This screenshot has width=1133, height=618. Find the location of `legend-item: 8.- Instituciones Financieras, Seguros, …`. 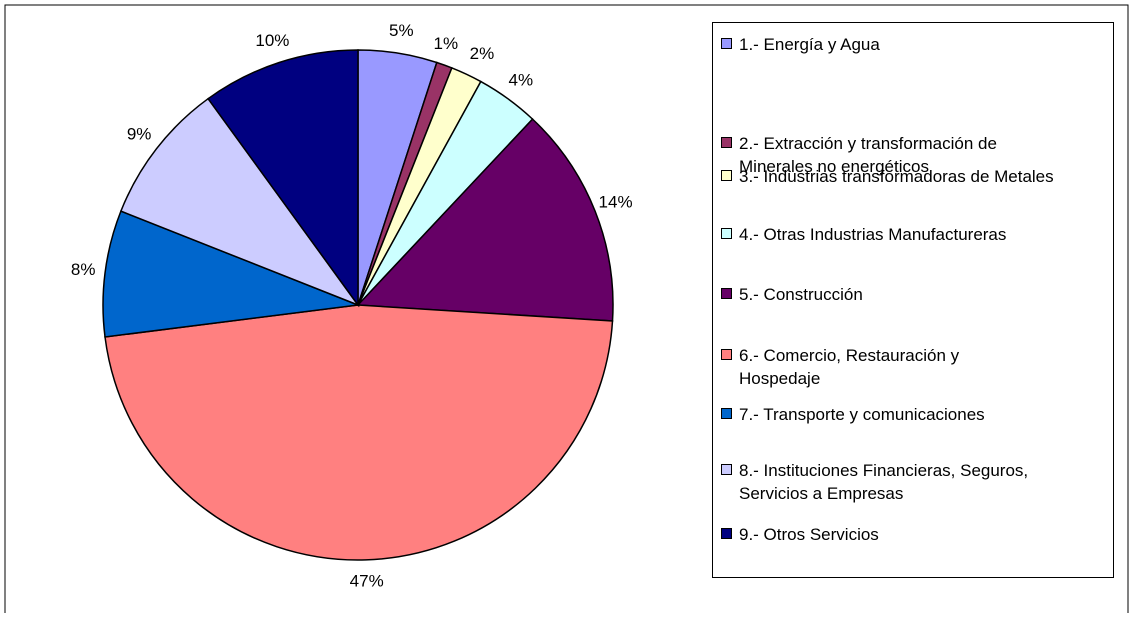

legend-item: 8.- Instituciones Financieras, Seguros, … is located at coordinates (890, 482).